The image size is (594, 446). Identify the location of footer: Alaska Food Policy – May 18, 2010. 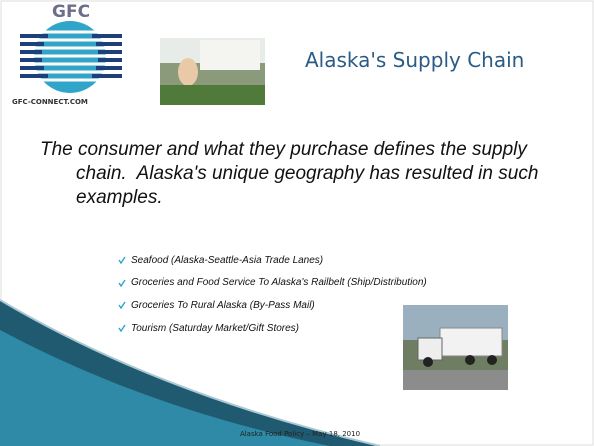
(300, 434).